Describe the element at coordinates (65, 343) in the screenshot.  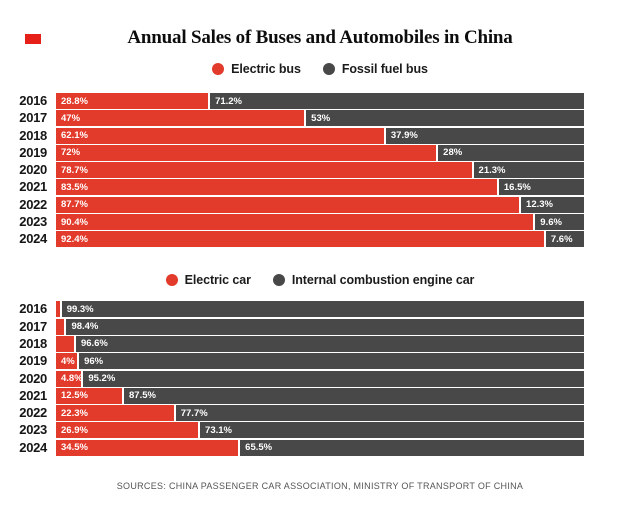
I see `electric-car-segment` at that location.